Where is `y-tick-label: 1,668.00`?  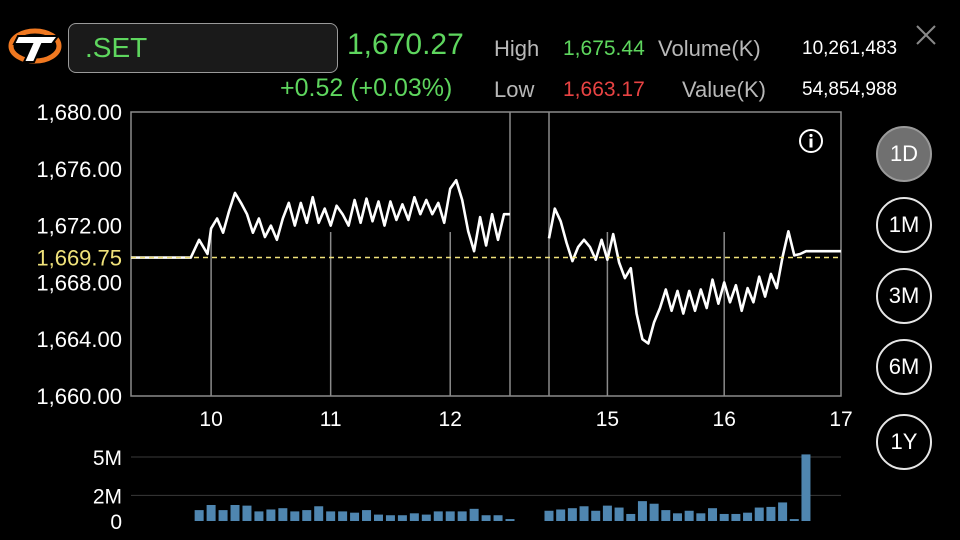
y-tick-label: 1,668.00 is located at coordinates (79, 282).